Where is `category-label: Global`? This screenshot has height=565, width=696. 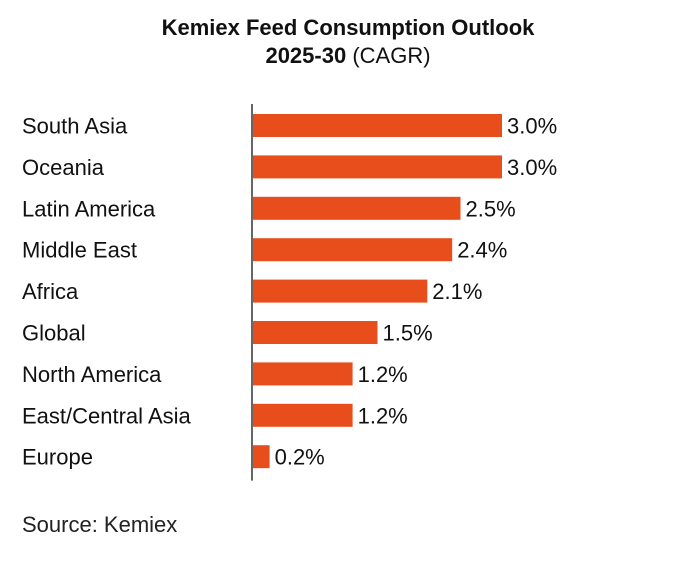
category-label: Global is located at coordinates (54, 333).